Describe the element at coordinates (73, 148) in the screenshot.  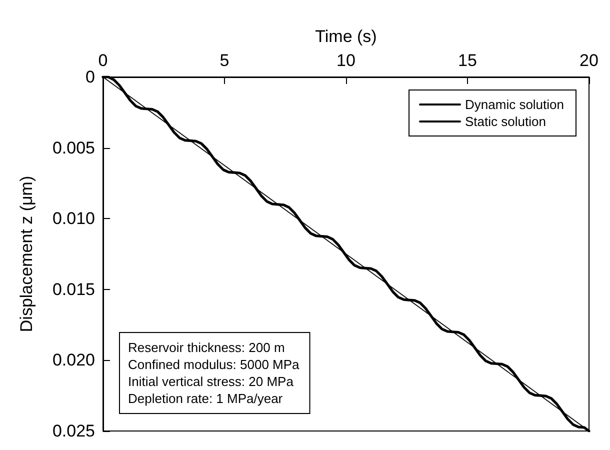
I see `y-tick-label: 0.005` at that location.